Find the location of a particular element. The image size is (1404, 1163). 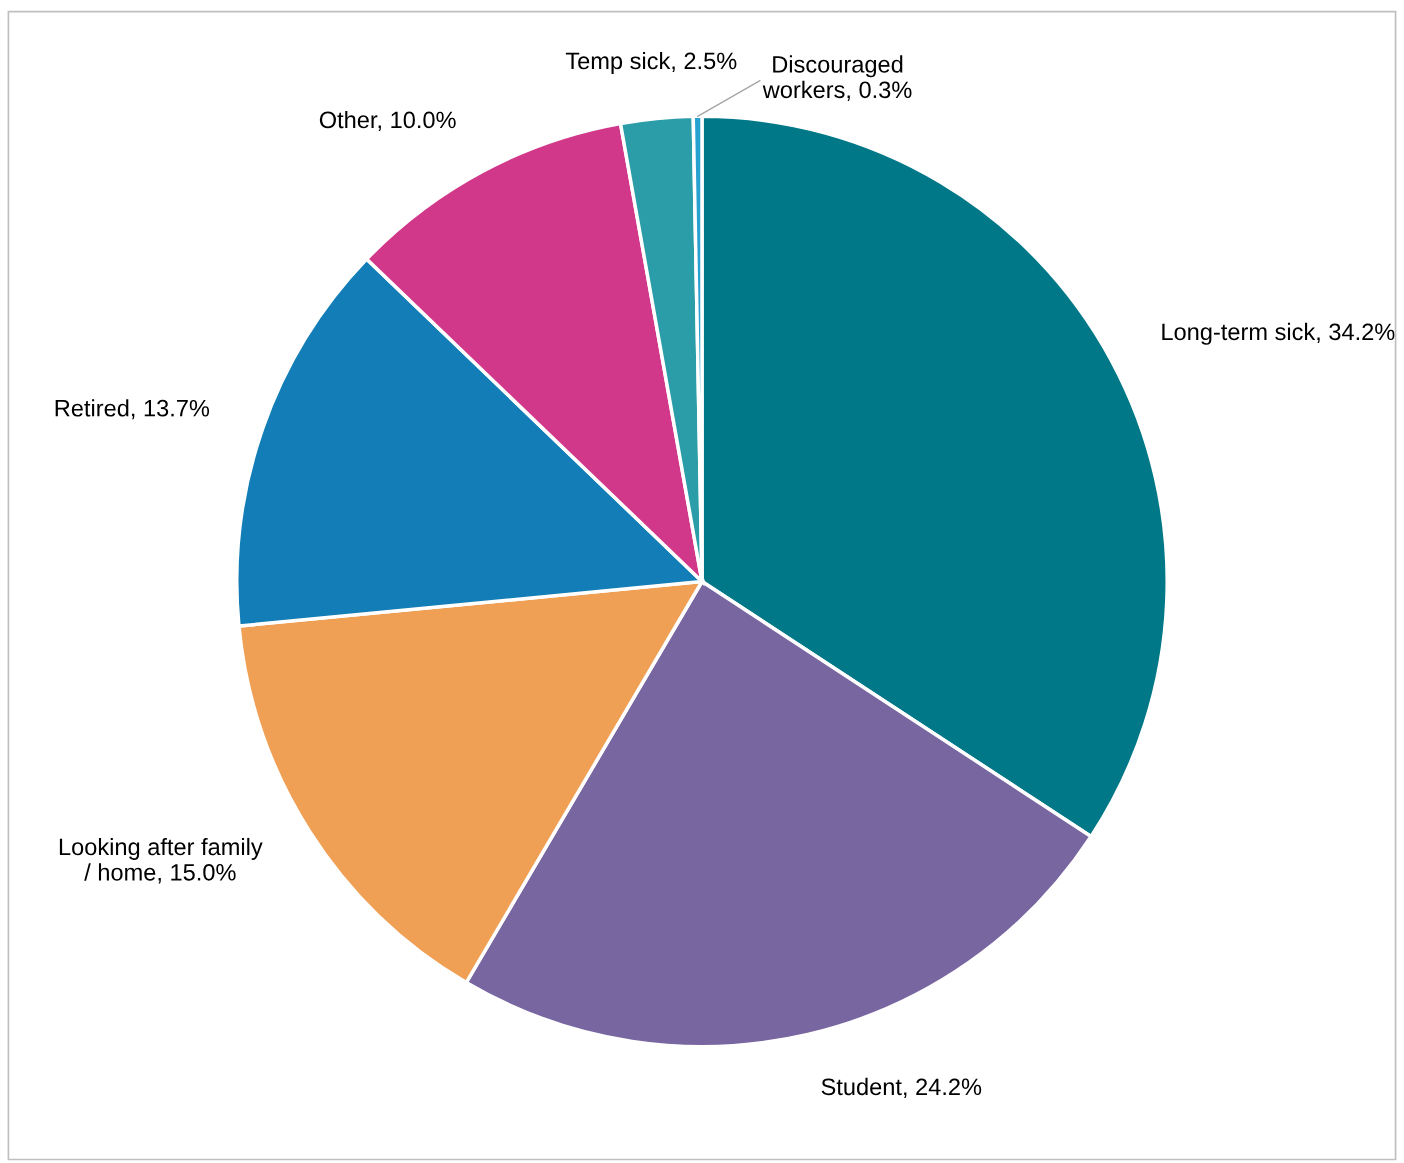

slice-label: Discouraged workers, 0.3% is located at coordinates (837, 78).